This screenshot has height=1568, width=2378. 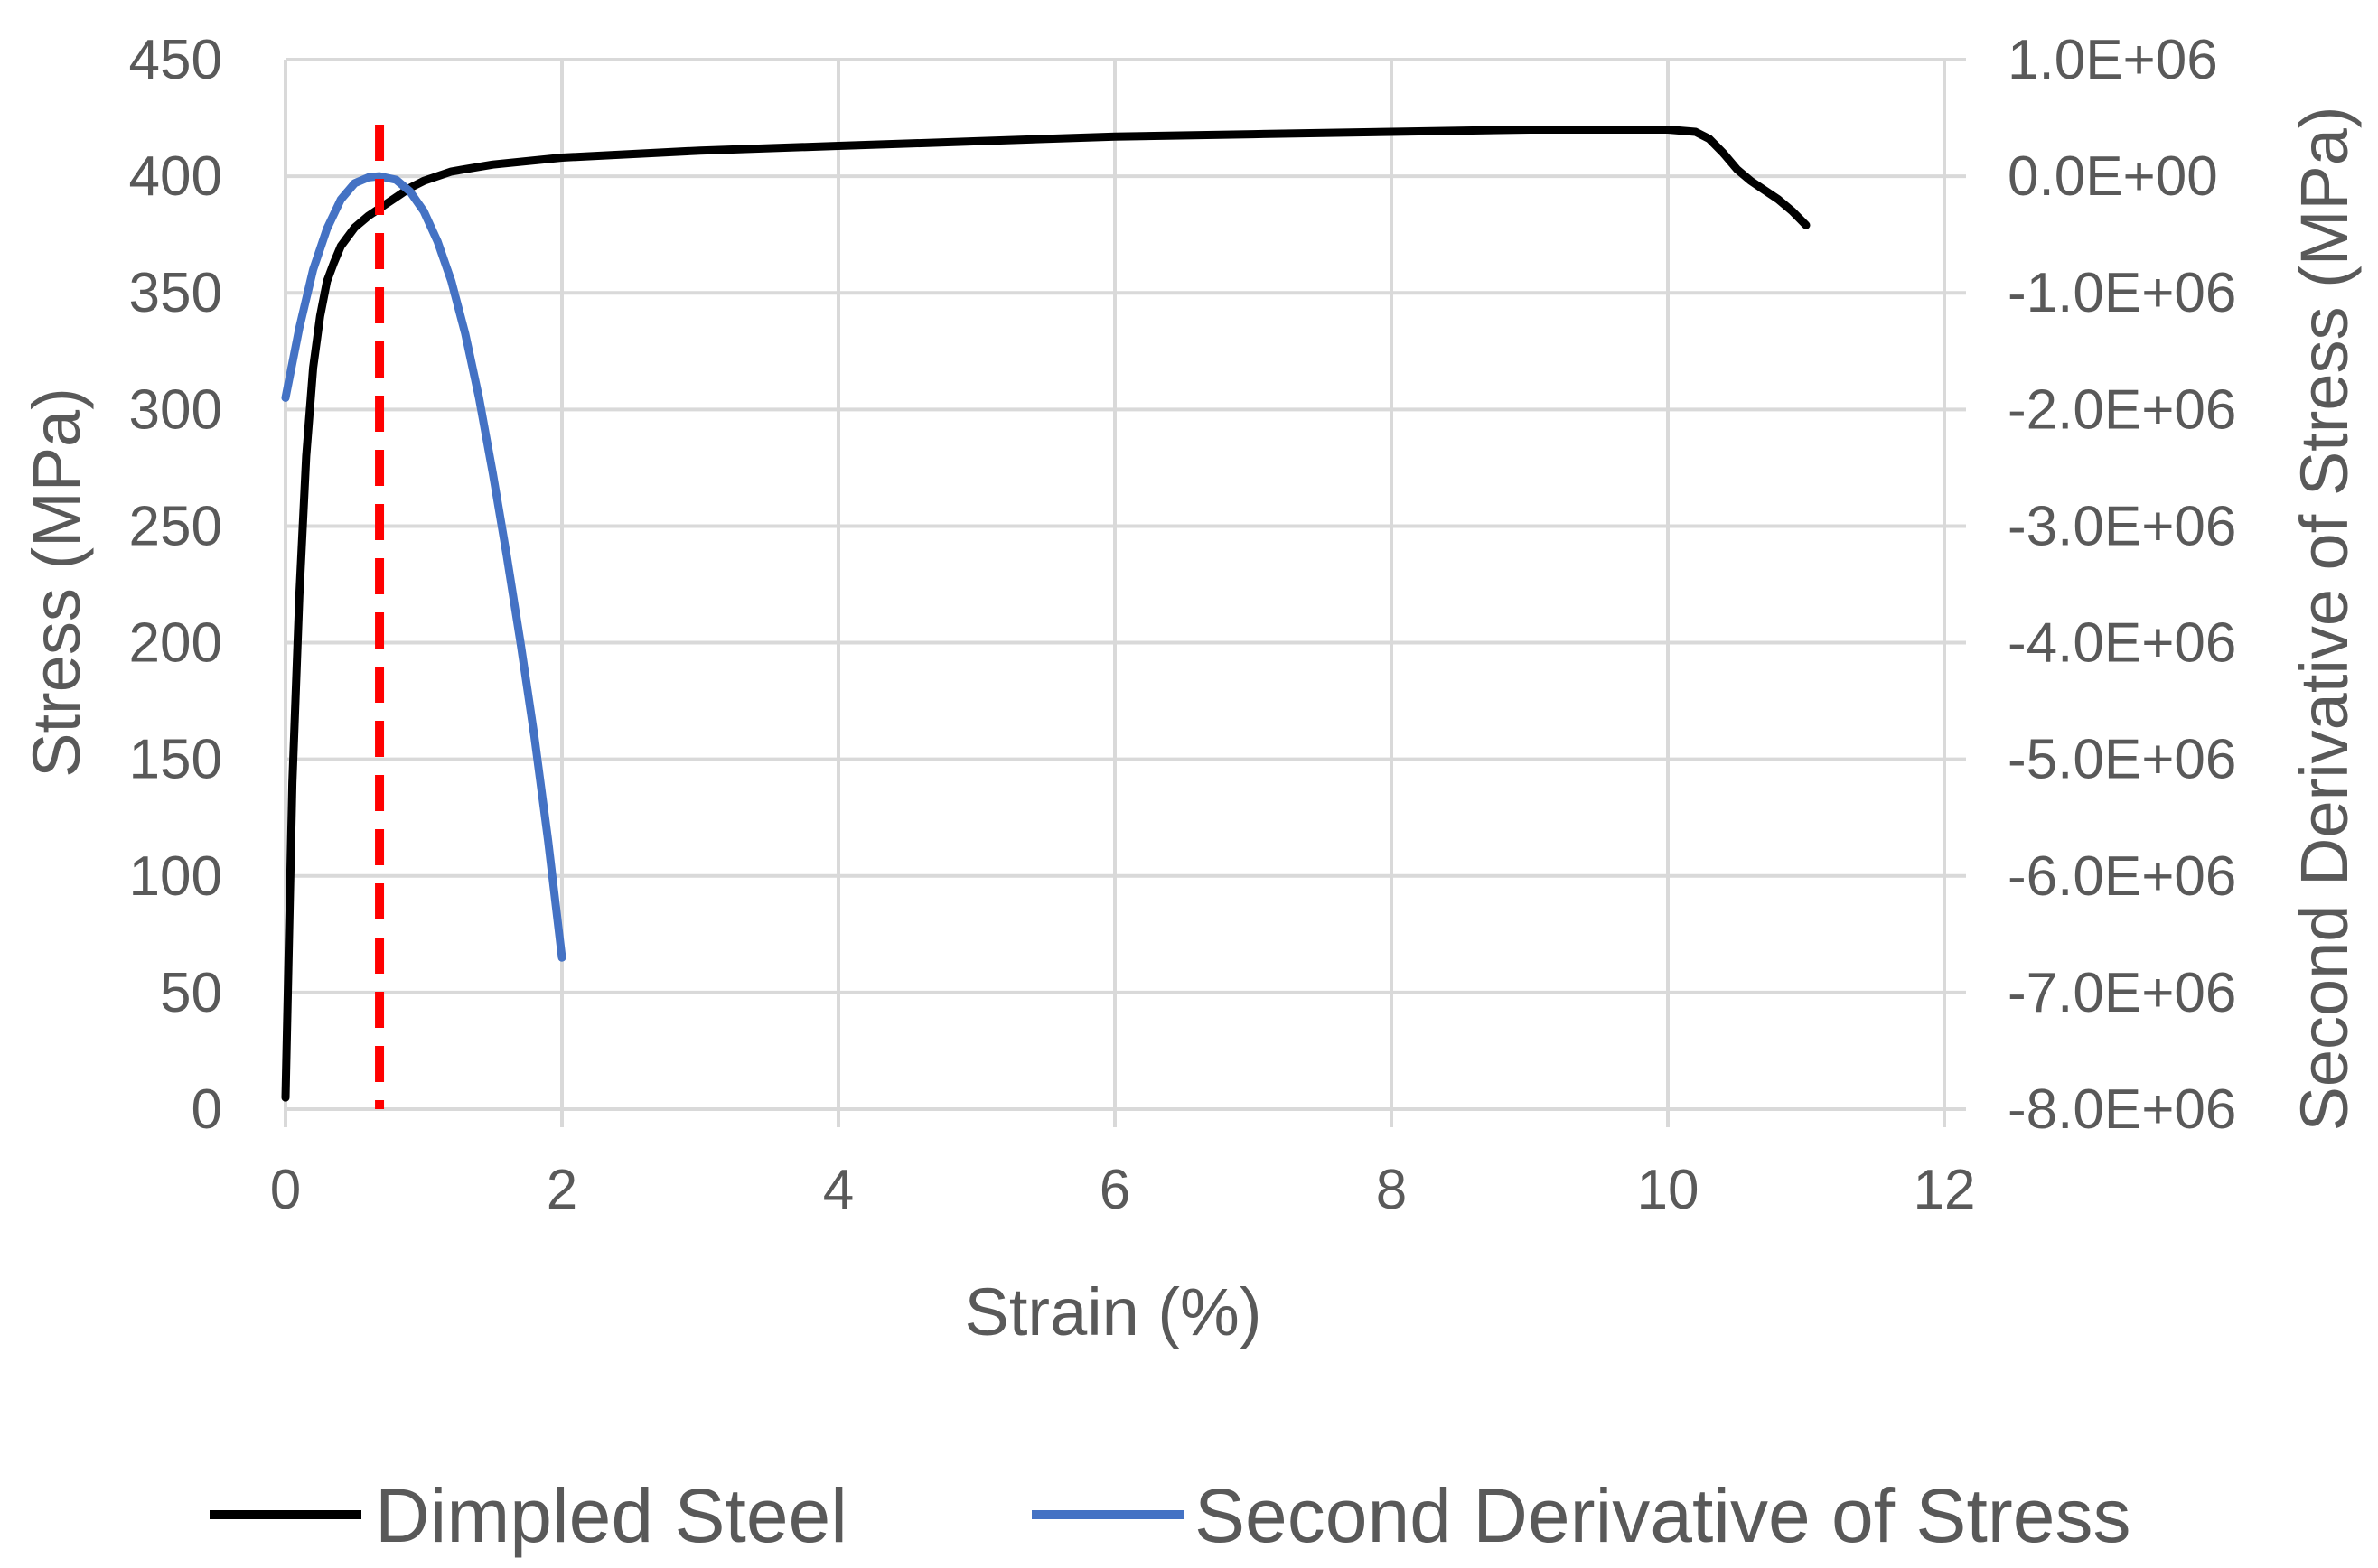 What do you see at coordinates (56, 582) in the screenshot?
I see `y-axis-title: Stress (MPa)` at bounding box center [56, 582].